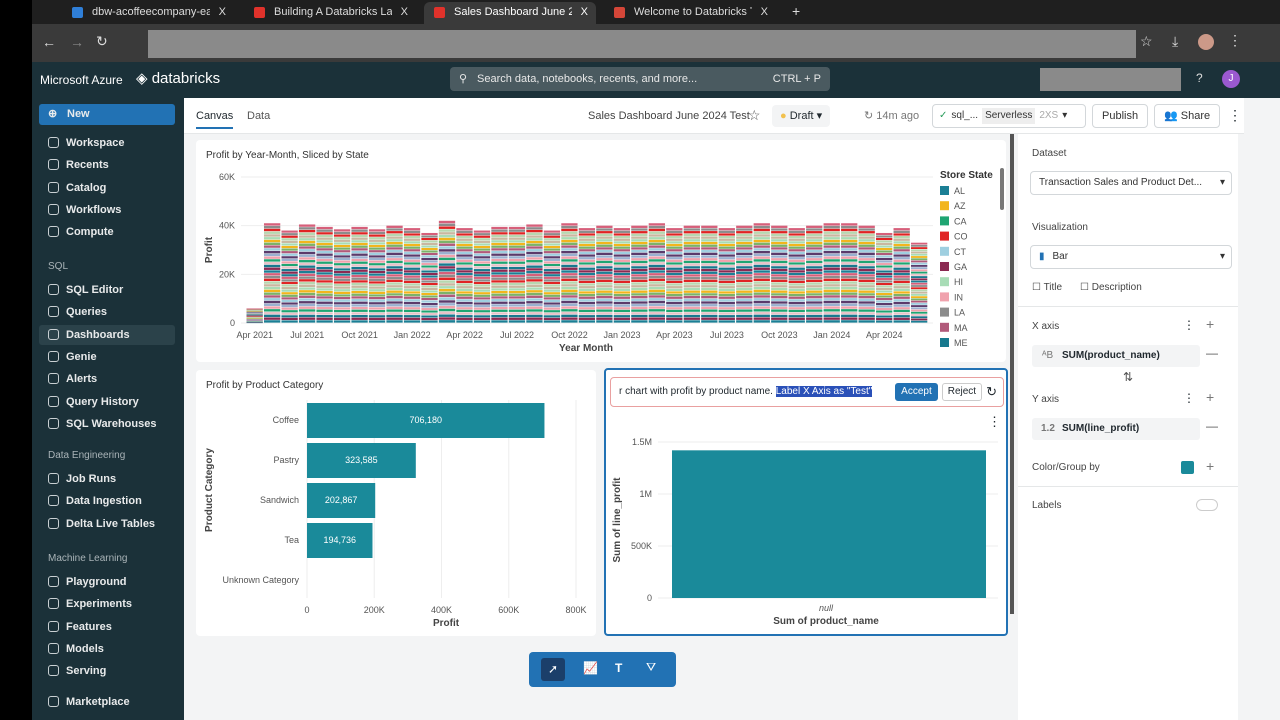 This screenshot has height=720, width=1280. I want to click on add-chart-icon: 📈, so click(590, 668).